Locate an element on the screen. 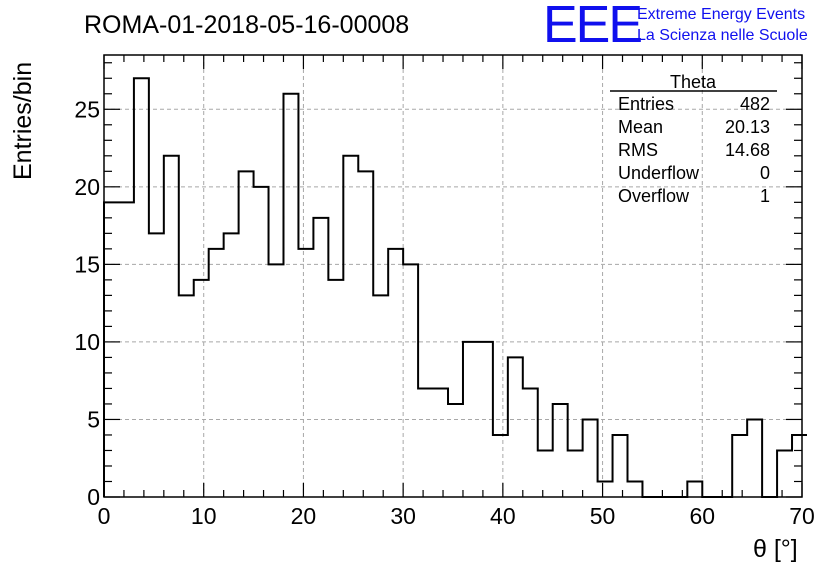 The width and height of the screenshot is (836, 572). stats-row-label: Mean is located at coordinates (640, 127).